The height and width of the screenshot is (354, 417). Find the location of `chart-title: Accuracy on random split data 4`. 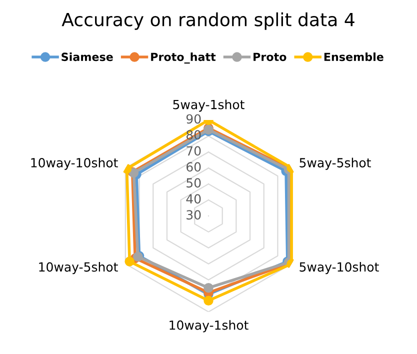

chart-title: Accuracy on random split data 4 is located at coordinates (208, 21).